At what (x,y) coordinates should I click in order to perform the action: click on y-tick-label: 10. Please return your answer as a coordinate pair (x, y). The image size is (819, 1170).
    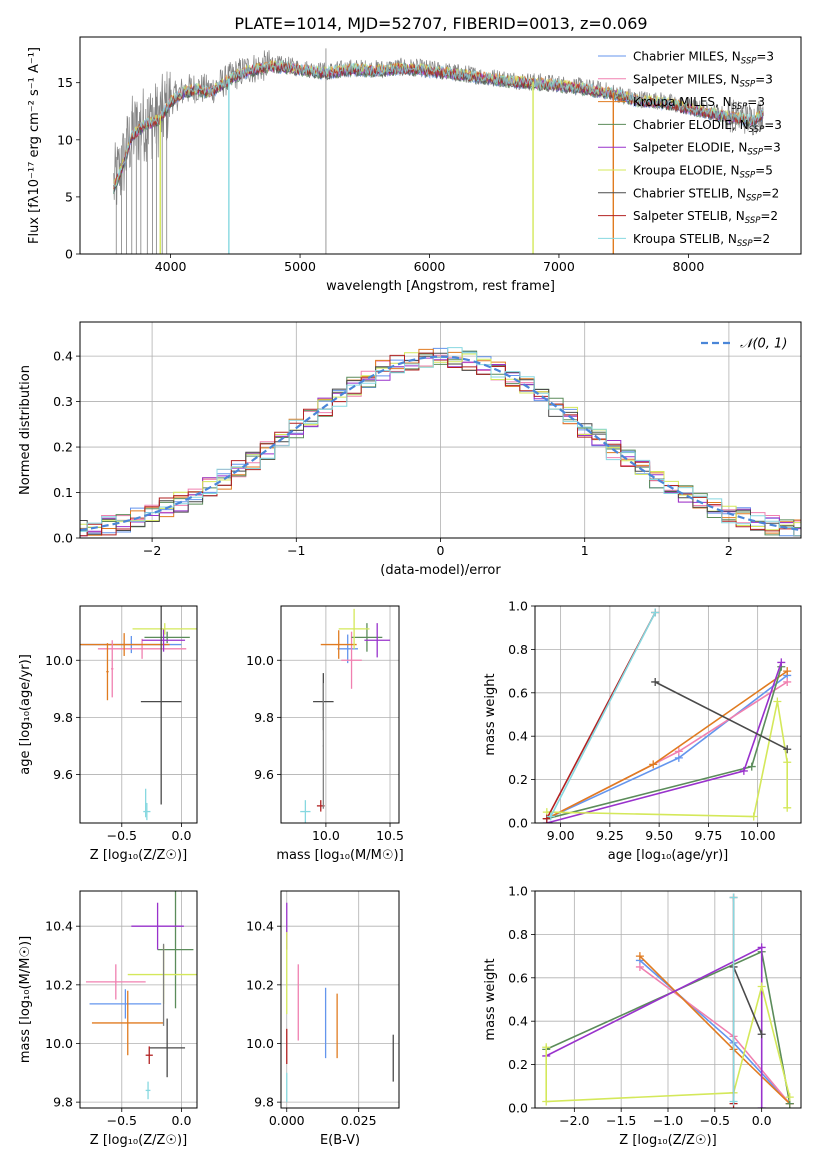
    Looking at the image, I should click on (65, 139).